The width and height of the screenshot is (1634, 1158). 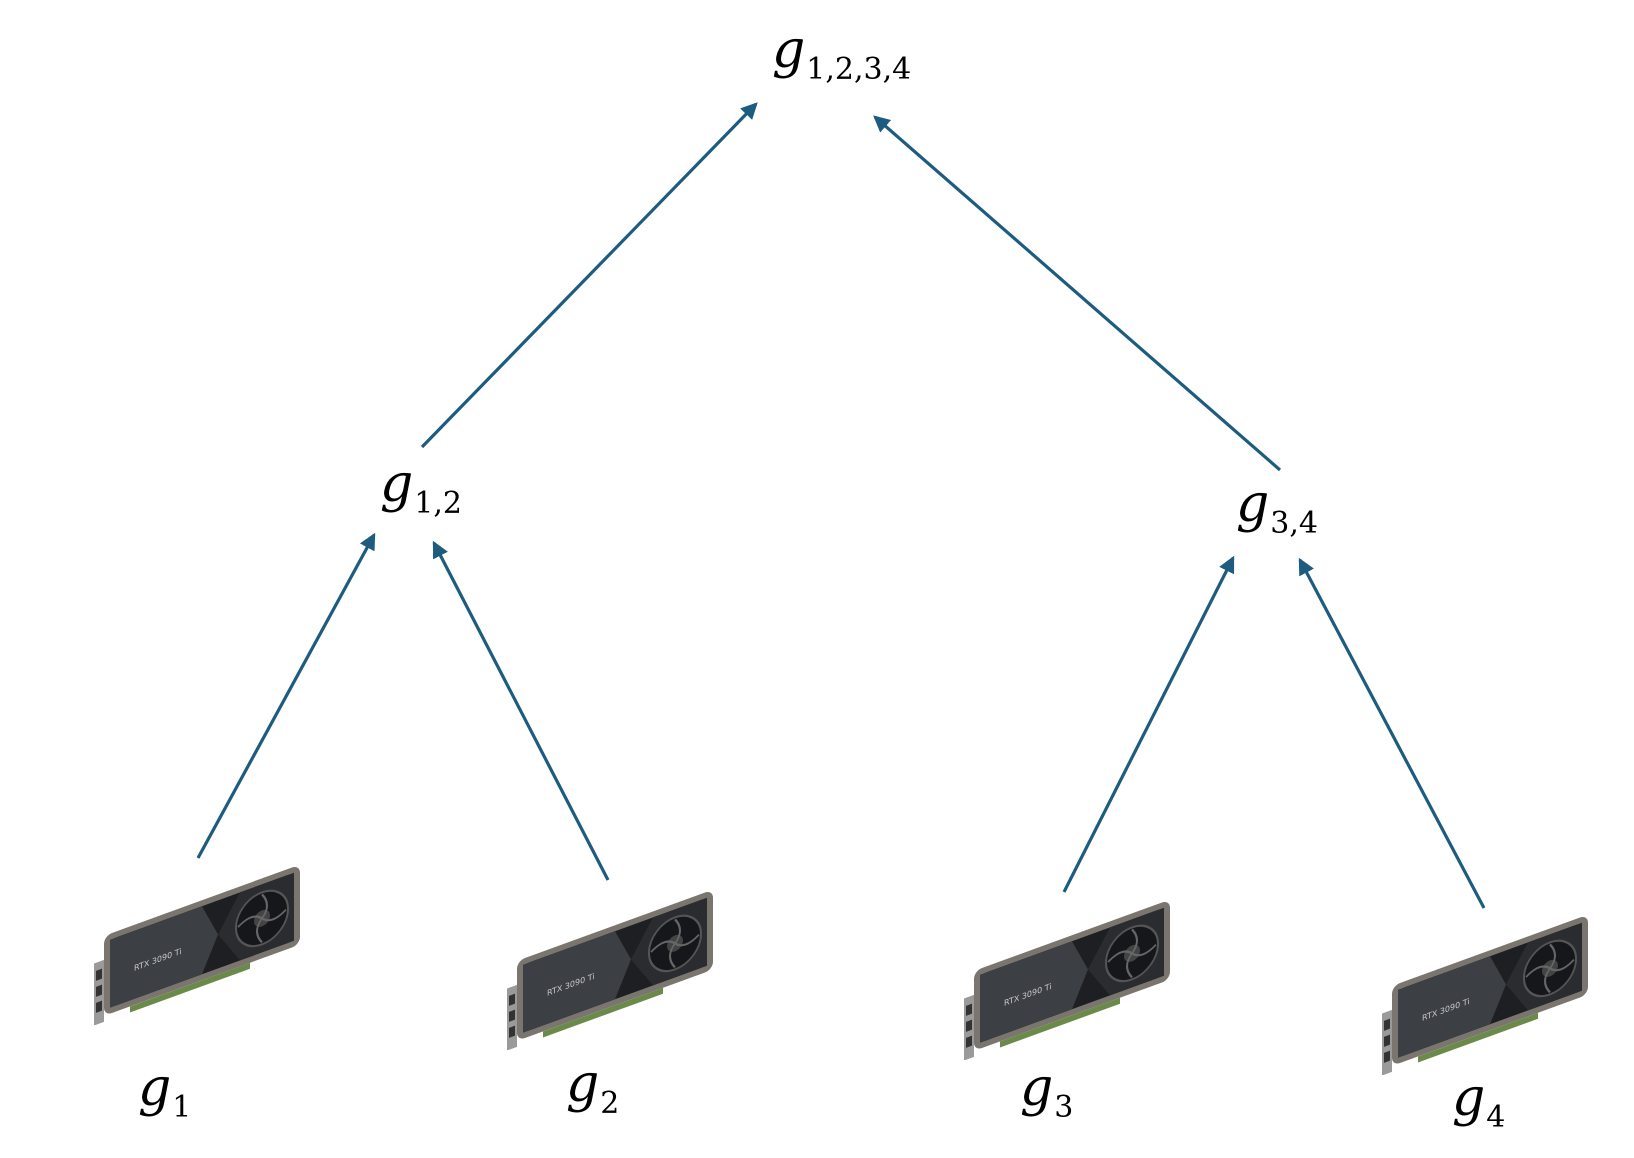 What do you see at coordinates (182, 1107) in the screenshot?
I see `leaf-subscript: 1` at bounding box center [182, 1107].